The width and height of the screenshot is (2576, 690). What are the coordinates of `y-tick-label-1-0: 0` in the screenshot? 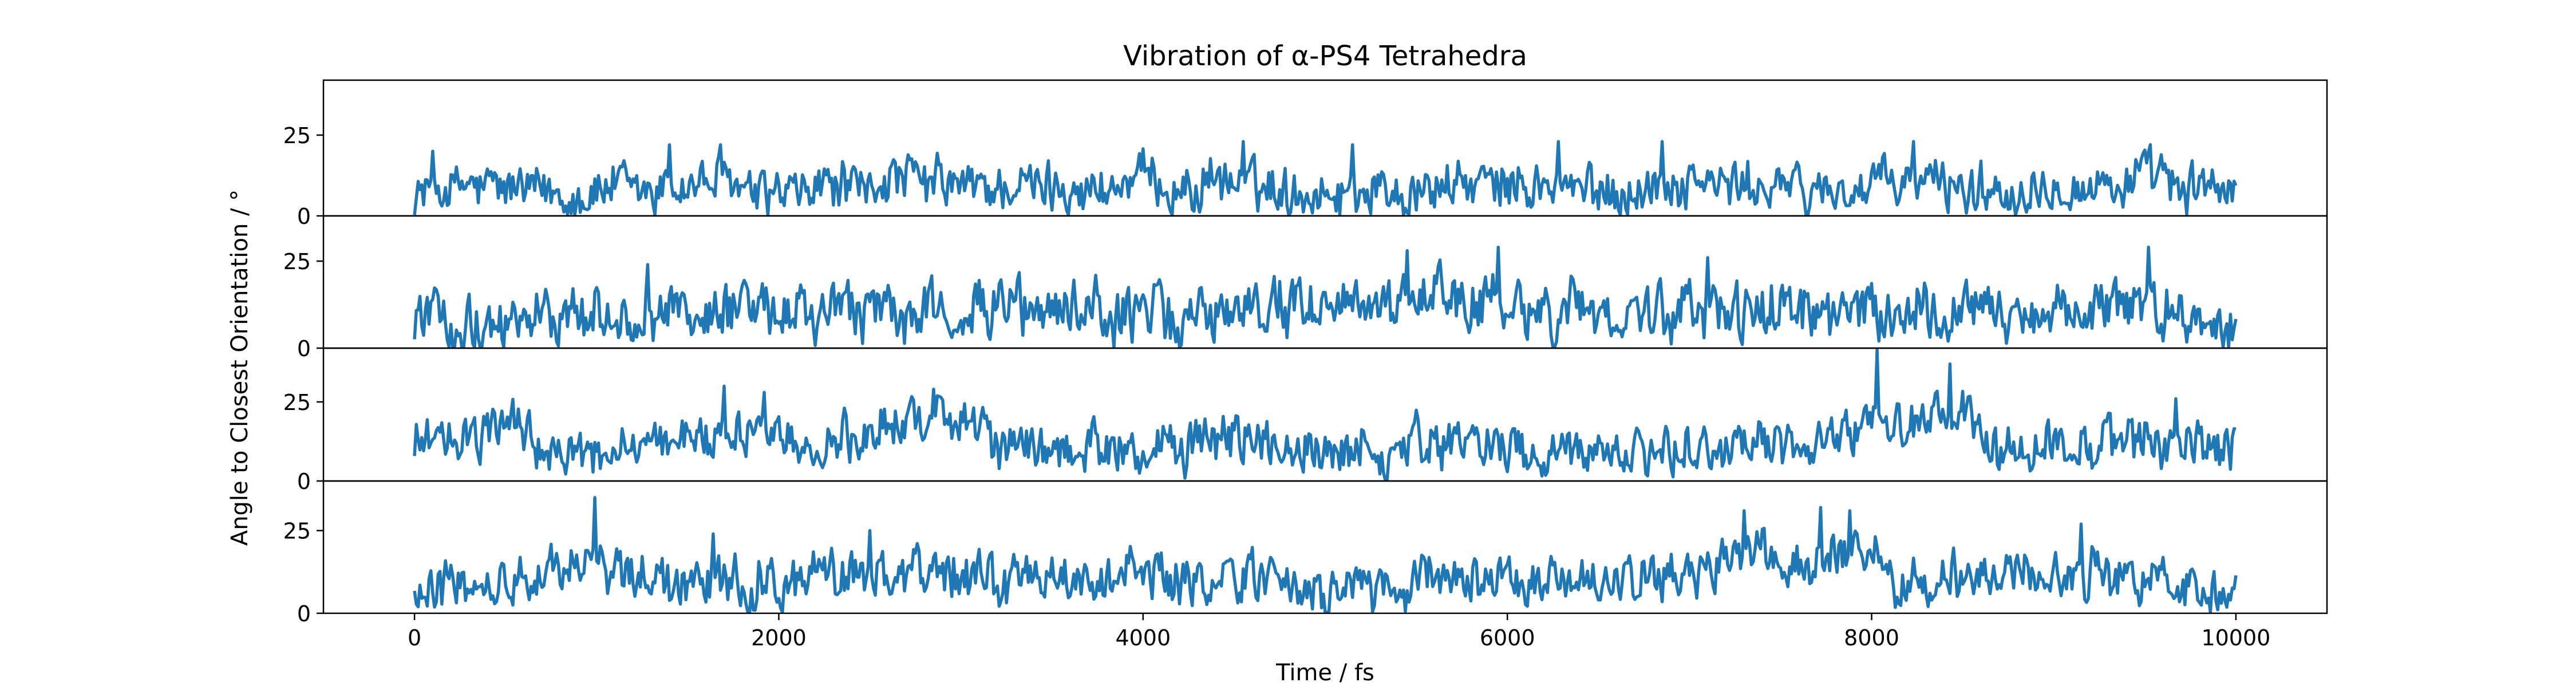 It's located at (304, 216).